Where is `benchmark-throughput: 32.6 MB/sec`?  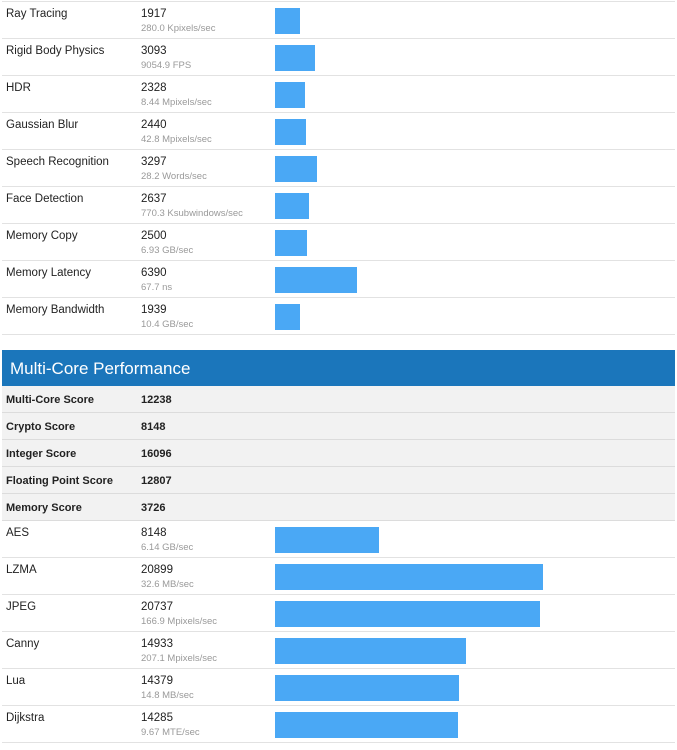 benchmark-throughput: 32.6 MB/sec is located at coordinates (167, 584).